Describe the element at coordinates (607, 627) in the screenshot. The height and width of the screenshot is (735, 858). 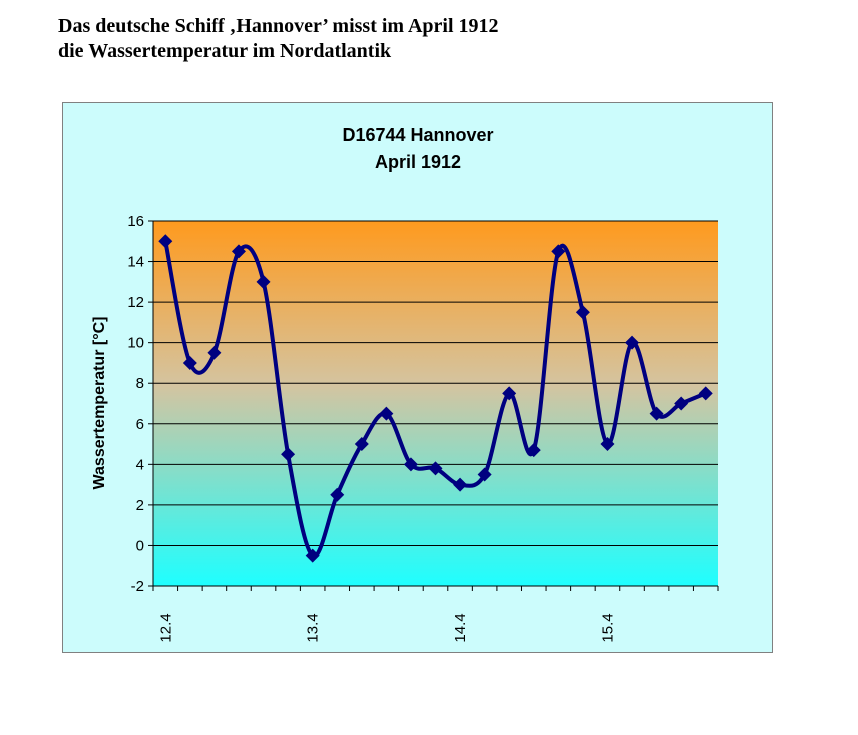
I see `x-tick-label: 15.4` at that location.